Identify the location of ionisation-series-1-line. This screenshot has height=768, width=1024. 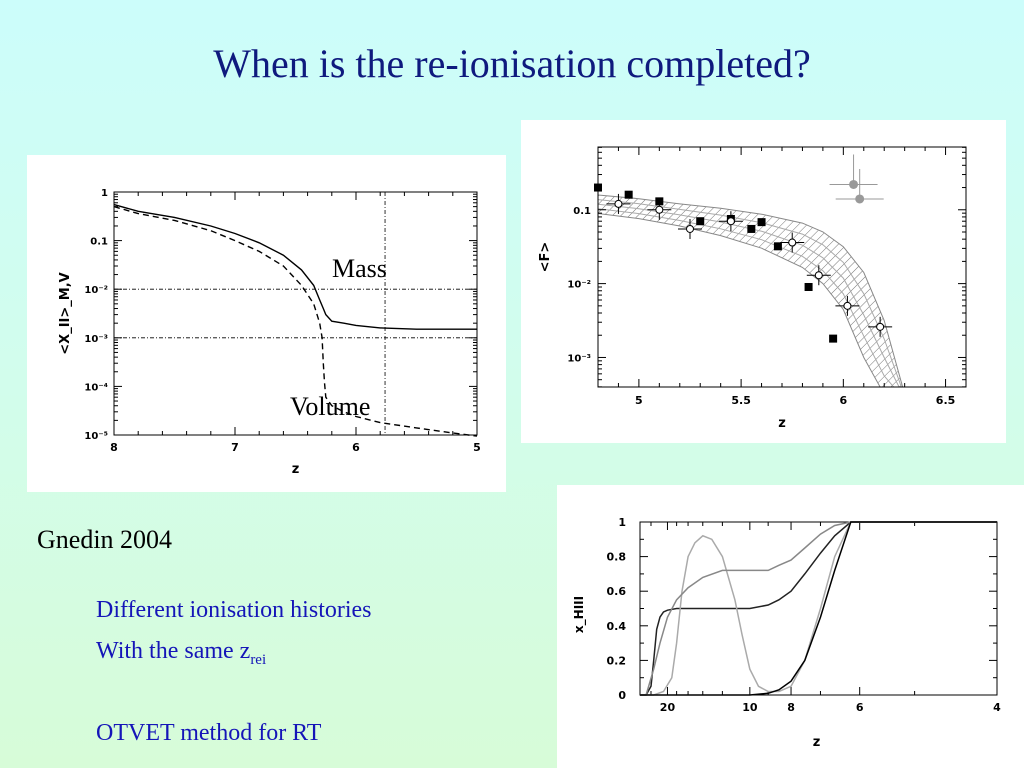
(818, 608).